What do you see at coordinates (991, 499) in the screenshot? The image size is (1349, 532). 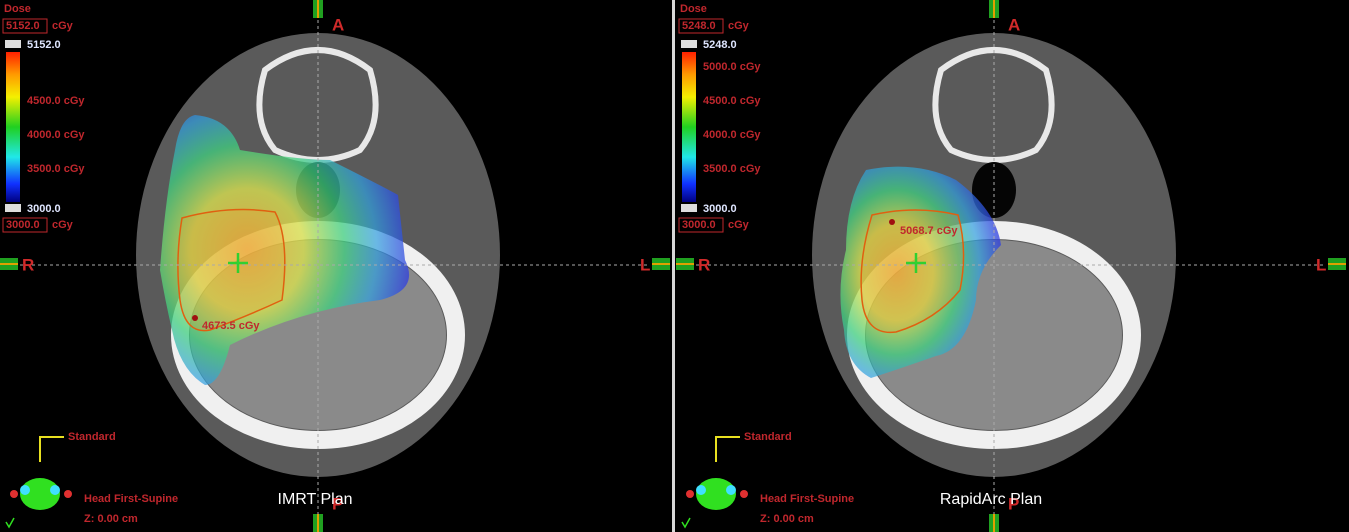 I see `caption: RapidArc Plan` at bounding box center [991, 499].